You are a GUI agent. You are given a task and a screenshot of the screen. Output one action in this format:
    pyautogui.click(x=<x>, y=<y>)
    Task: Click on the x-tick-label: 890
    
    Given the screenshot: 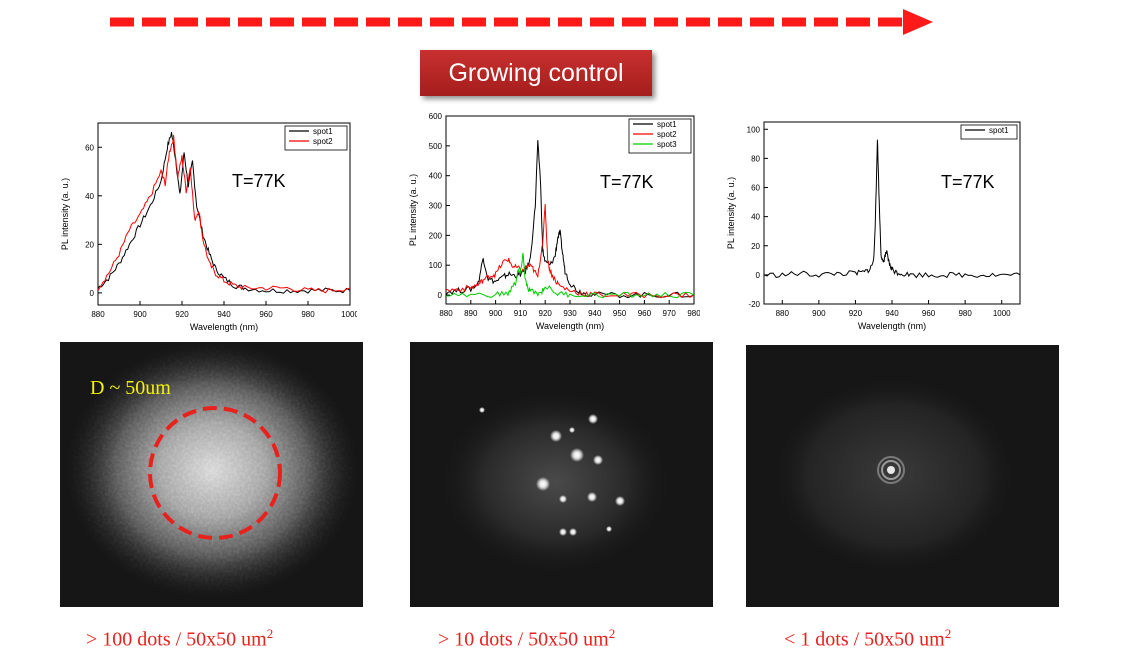 What is the action you would take?
    pyautogui.click(x=471, y=313)
    